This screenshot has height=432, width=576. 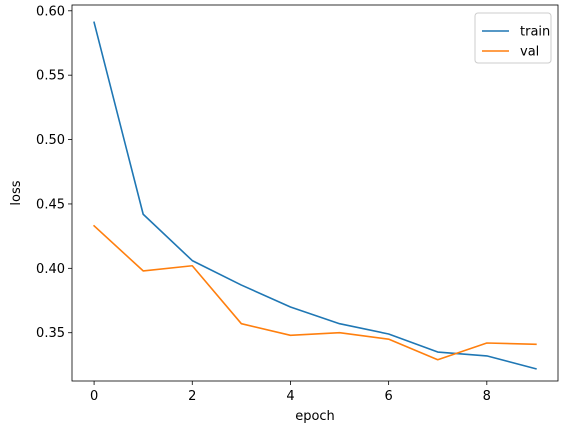 What do you see at coordinates (50, 333) in the screenshot?
I see `y-tick-label: 0.35` at bounding box center [50, 333].